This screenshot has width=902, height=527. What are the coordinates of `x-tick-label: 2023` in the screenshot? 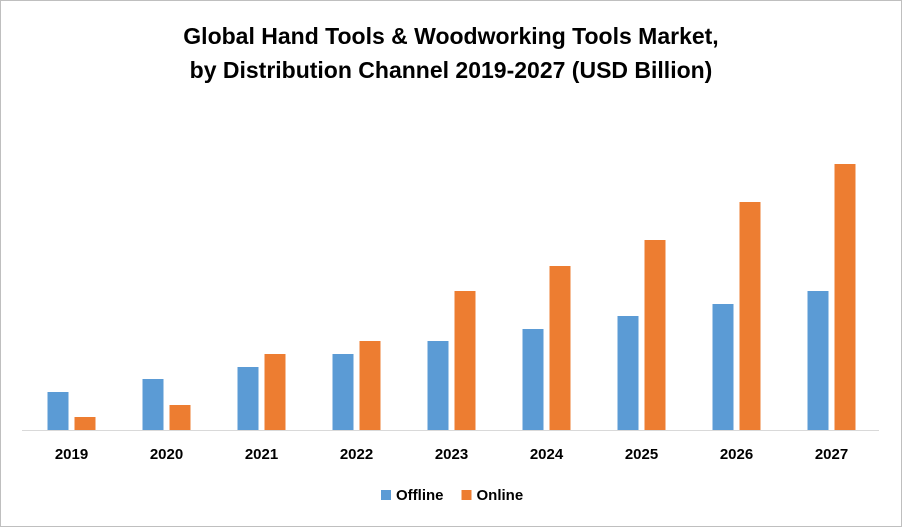 It's located at (451, 454).